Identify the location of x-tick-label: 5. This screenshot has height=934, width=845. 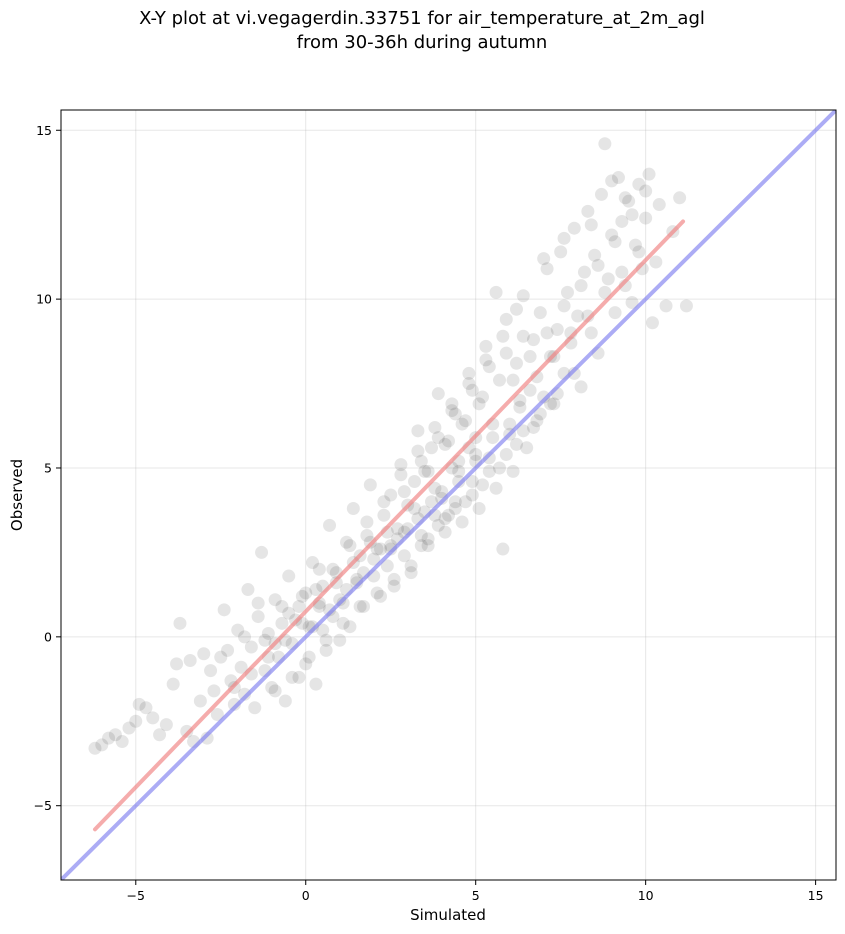
(476, 895).